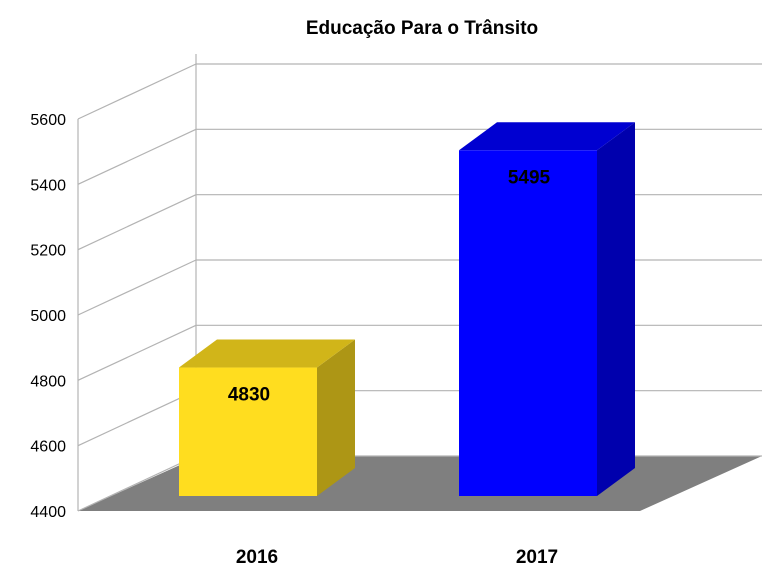 This screenshot has height=574, width=783. I want to click on x-tick-label: 2016, so click(257, 557).